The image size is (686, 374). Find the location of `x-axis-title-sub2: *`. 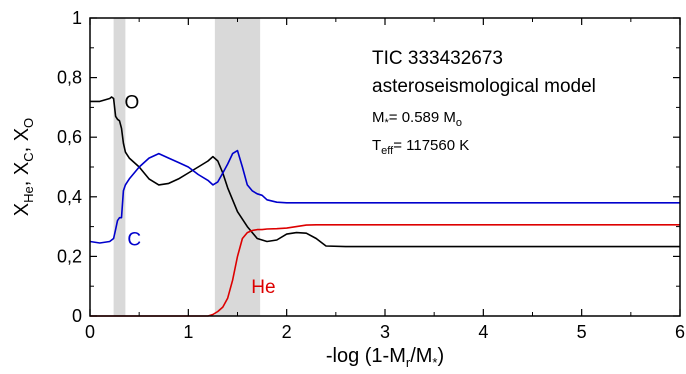

x-axis-title-sub2: * is located at coordinates (434, 362).